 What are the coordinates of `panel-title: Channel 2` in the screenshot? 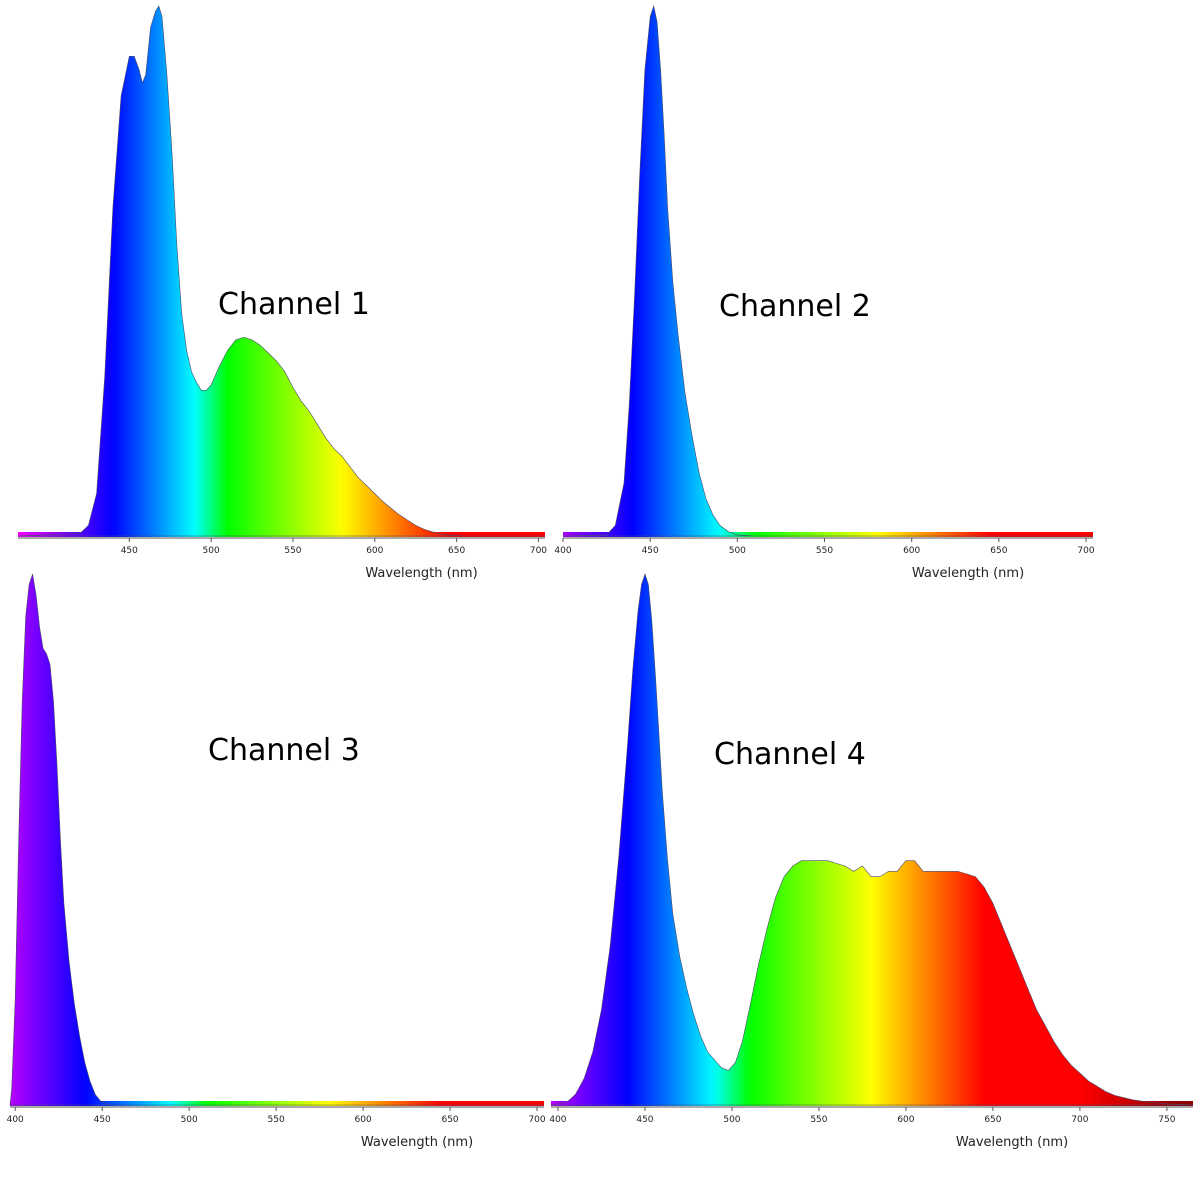 It's located at (795, 306).